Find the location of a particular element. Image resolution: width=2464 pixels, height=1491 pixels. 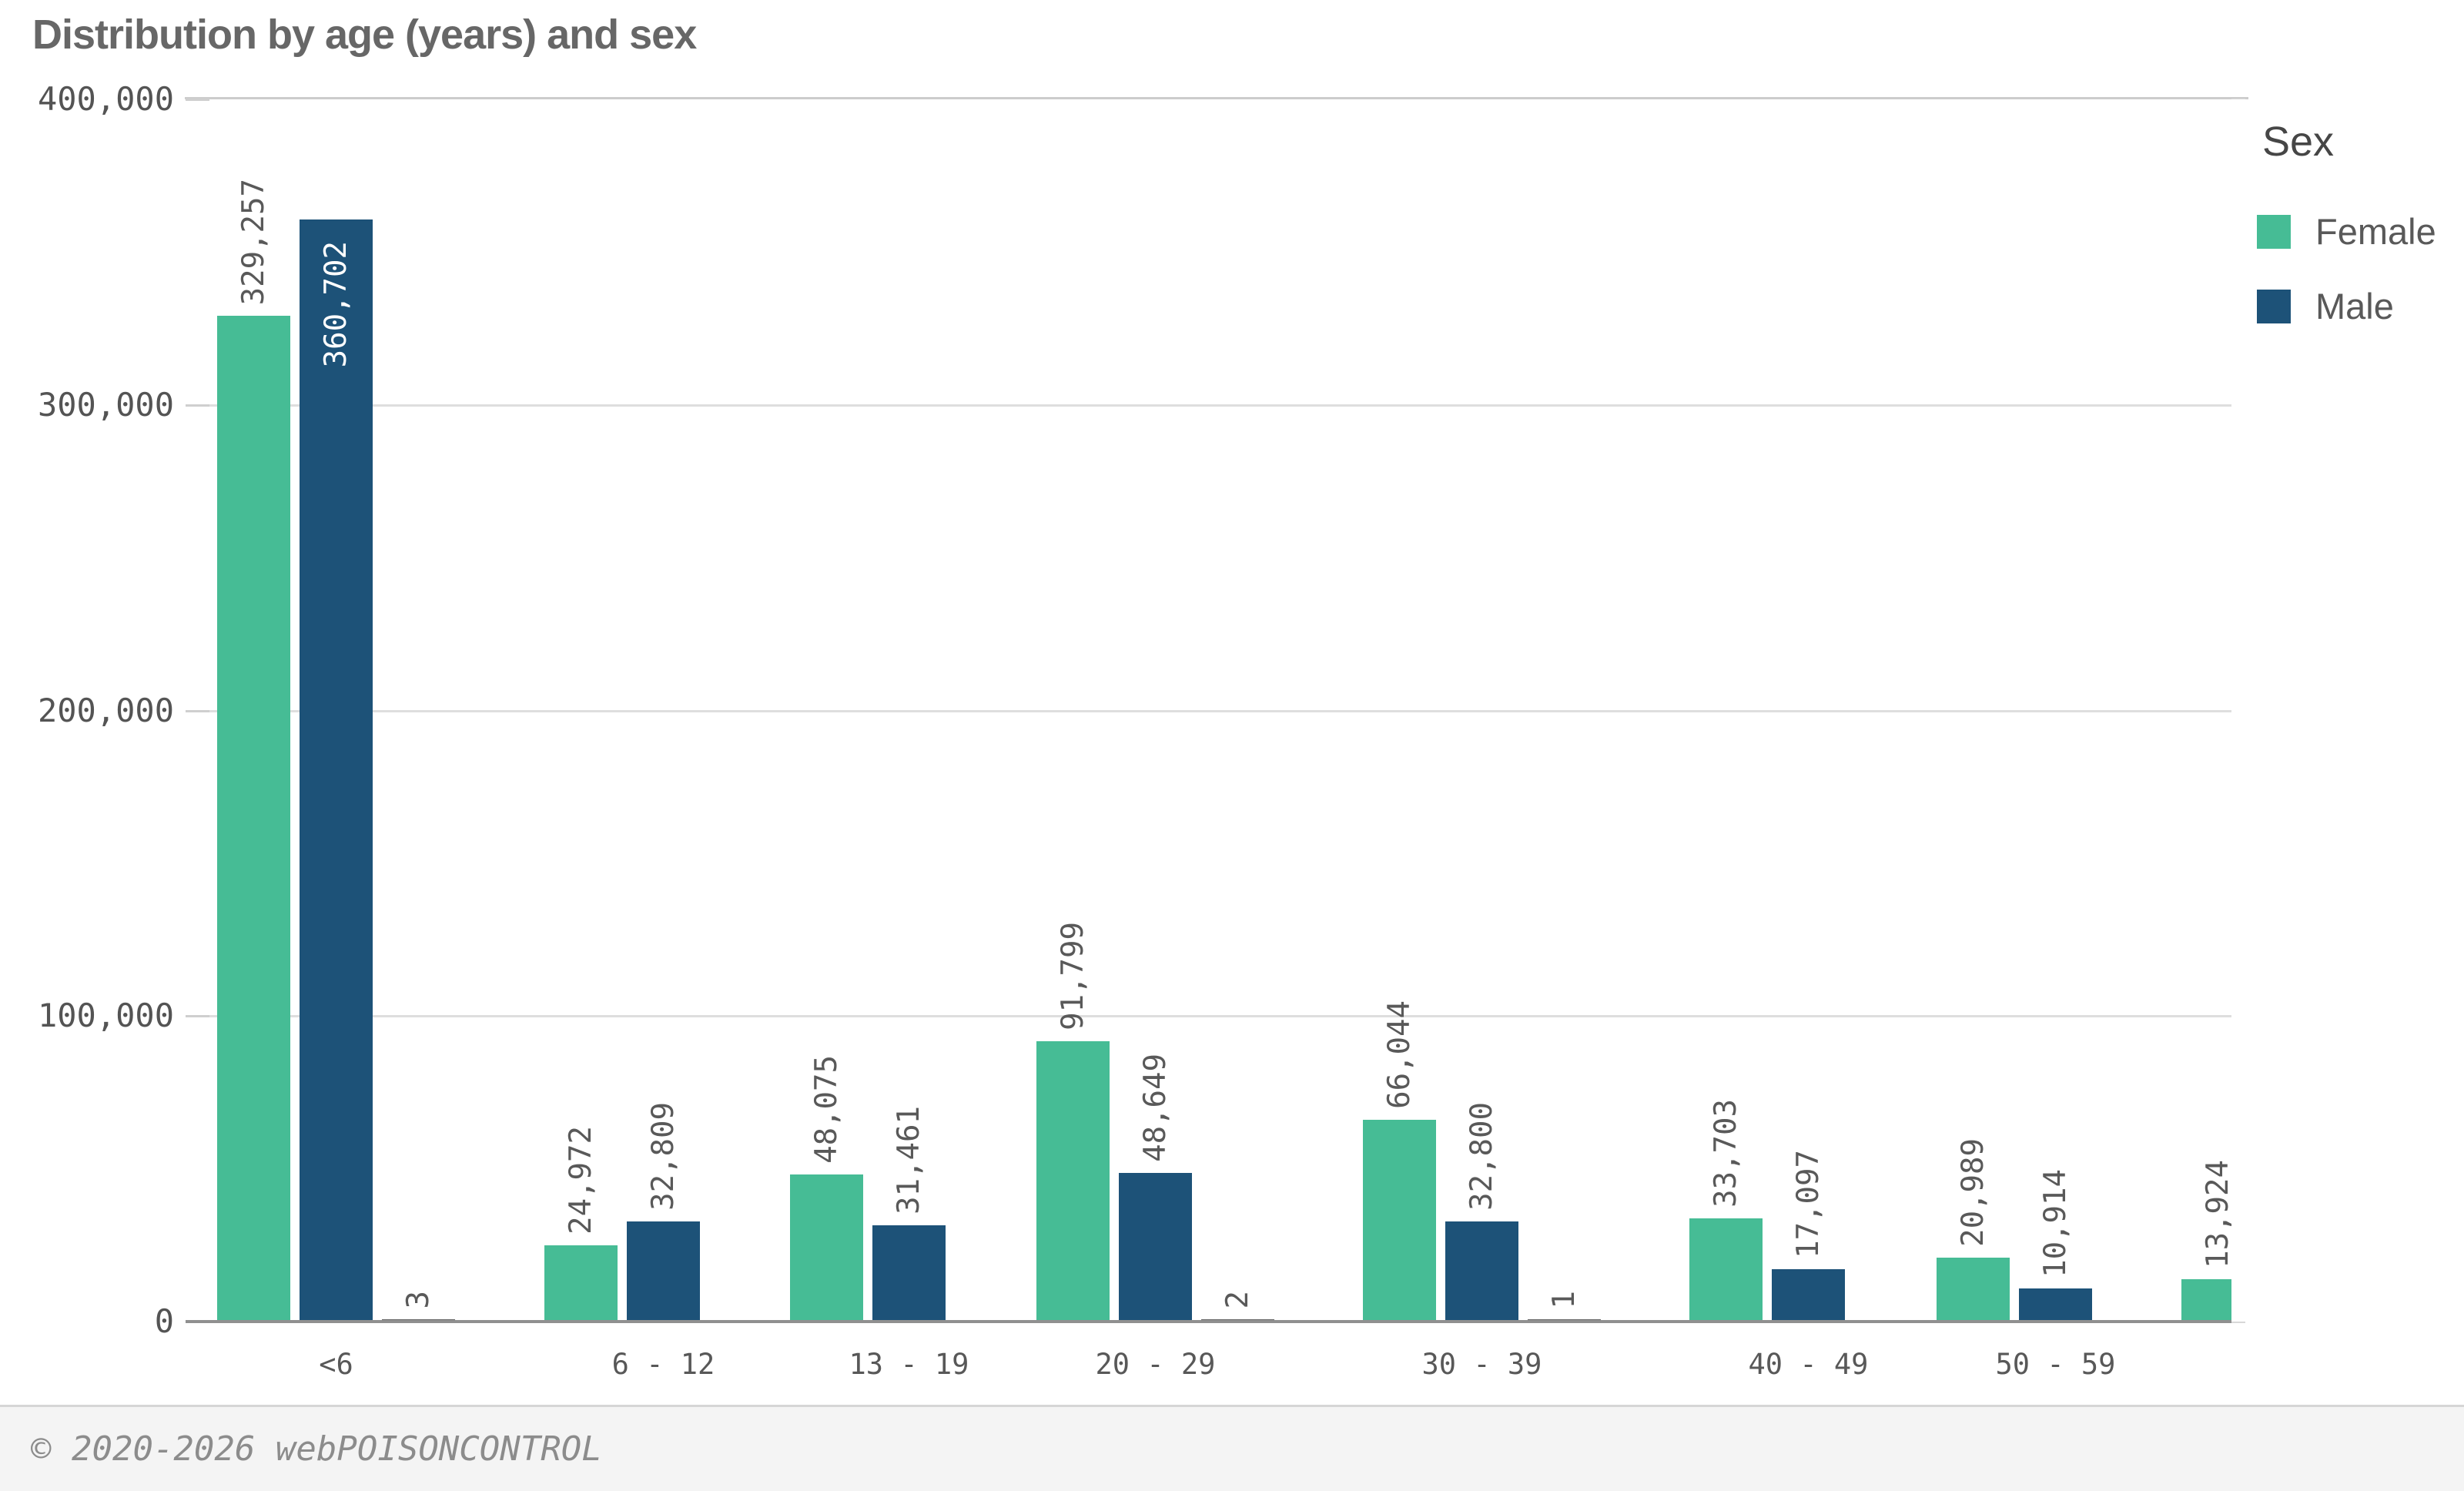

legend-item-female: Female is located at coordinates (2346, 231).